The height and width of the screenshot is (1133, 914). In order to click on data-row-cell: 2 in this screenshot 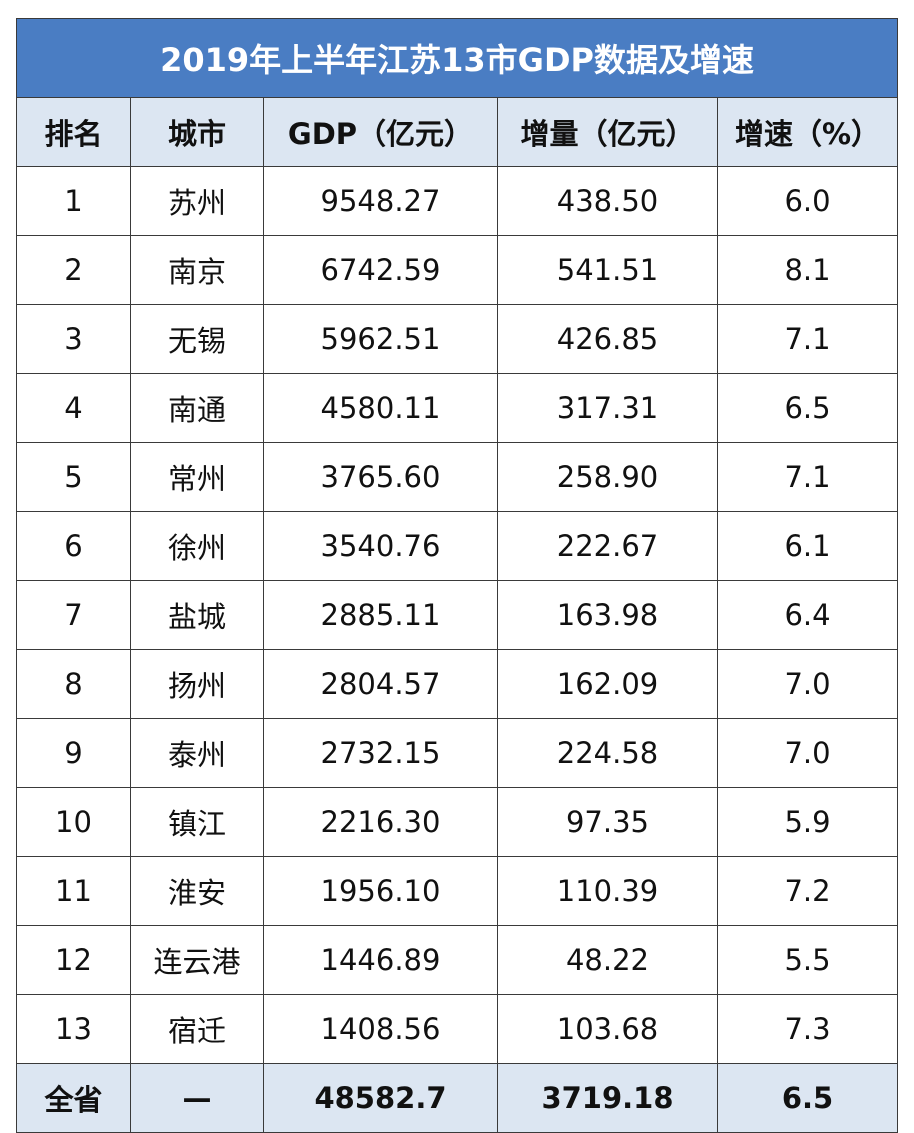, I will do `click(73, 270)`.